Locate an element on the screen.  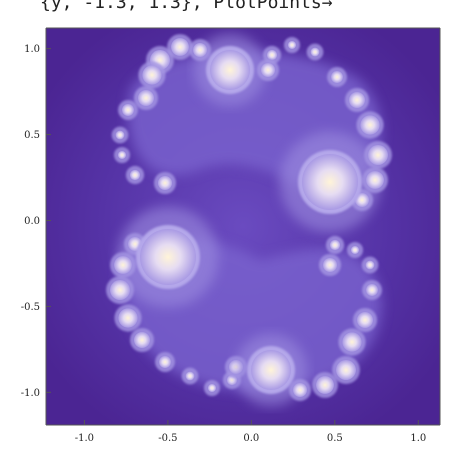
x-tick-label: 1.0 is located at coordinates (418, 438).